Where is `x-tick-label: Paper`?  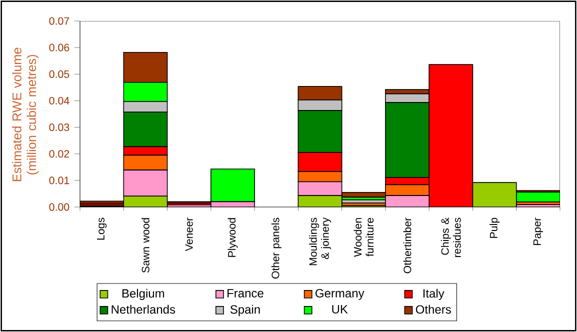
x-tick-label: Paper is located at coordinates (538, 231).